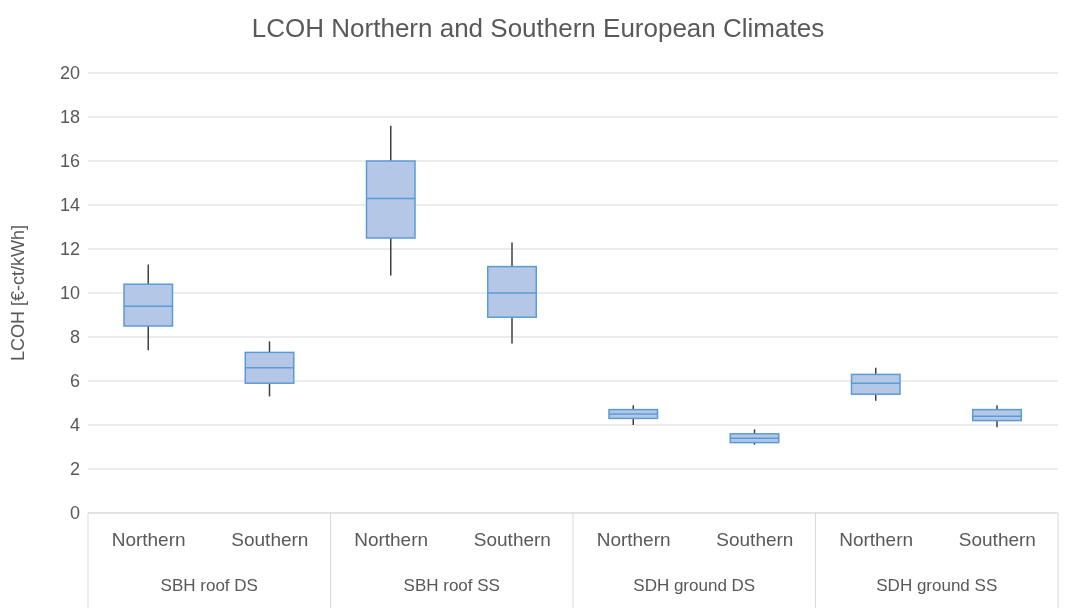 The width and height of the screenshot is (1076, 612). What do you see at coordinates (69, 293) in the screenshot?
I see `y-tick-label: 10` at bounding box center [69, 293].